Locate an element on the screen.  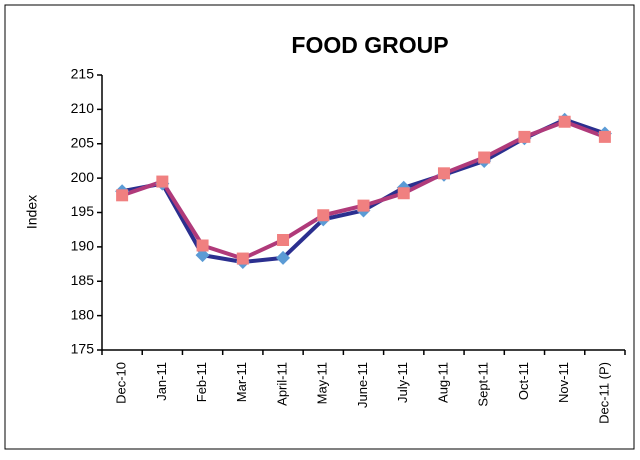
x-tick-label: July-11 is located at coordinates (402, 382).